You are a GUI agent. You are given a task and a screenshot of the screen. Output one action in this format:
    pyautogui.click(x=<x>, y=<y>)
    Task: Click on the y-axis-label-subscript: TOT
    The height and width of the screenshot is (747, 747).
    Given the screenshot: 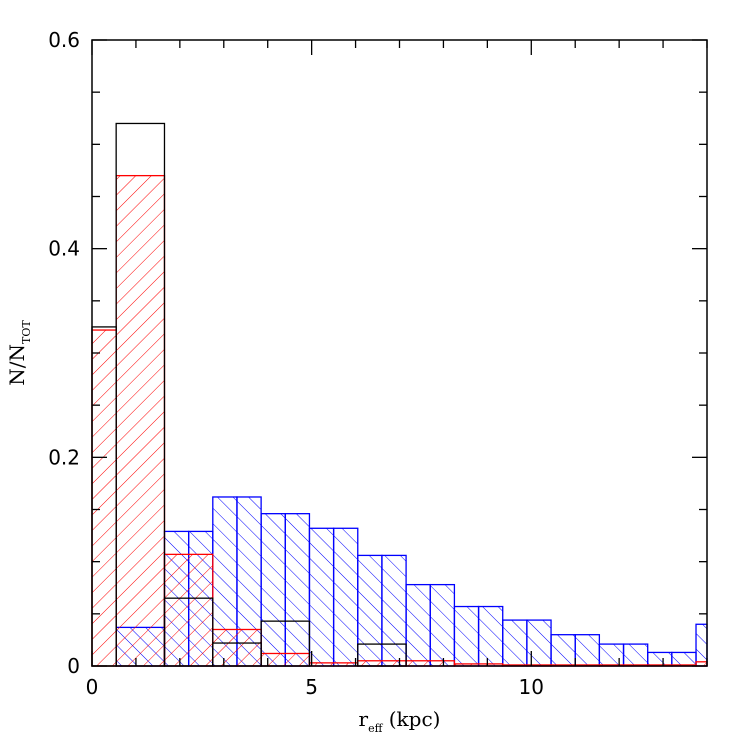 What is the action you would take?
    pyautogui.click(x=26, y=332)
    